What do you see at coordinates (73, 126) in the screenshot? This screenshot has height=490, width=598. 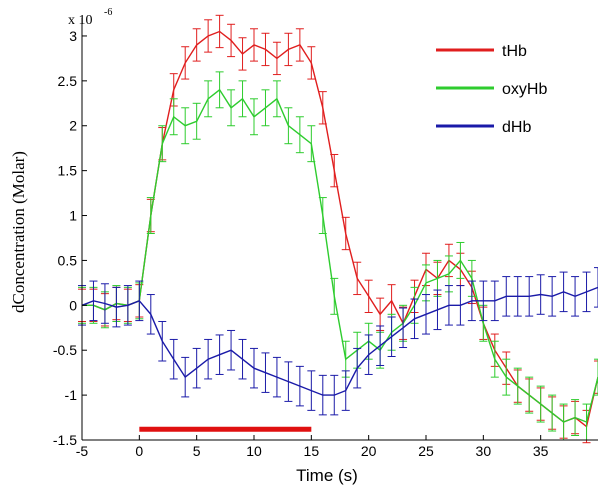 I see `y-tick-label: 2` at bounding box center [73, 126].